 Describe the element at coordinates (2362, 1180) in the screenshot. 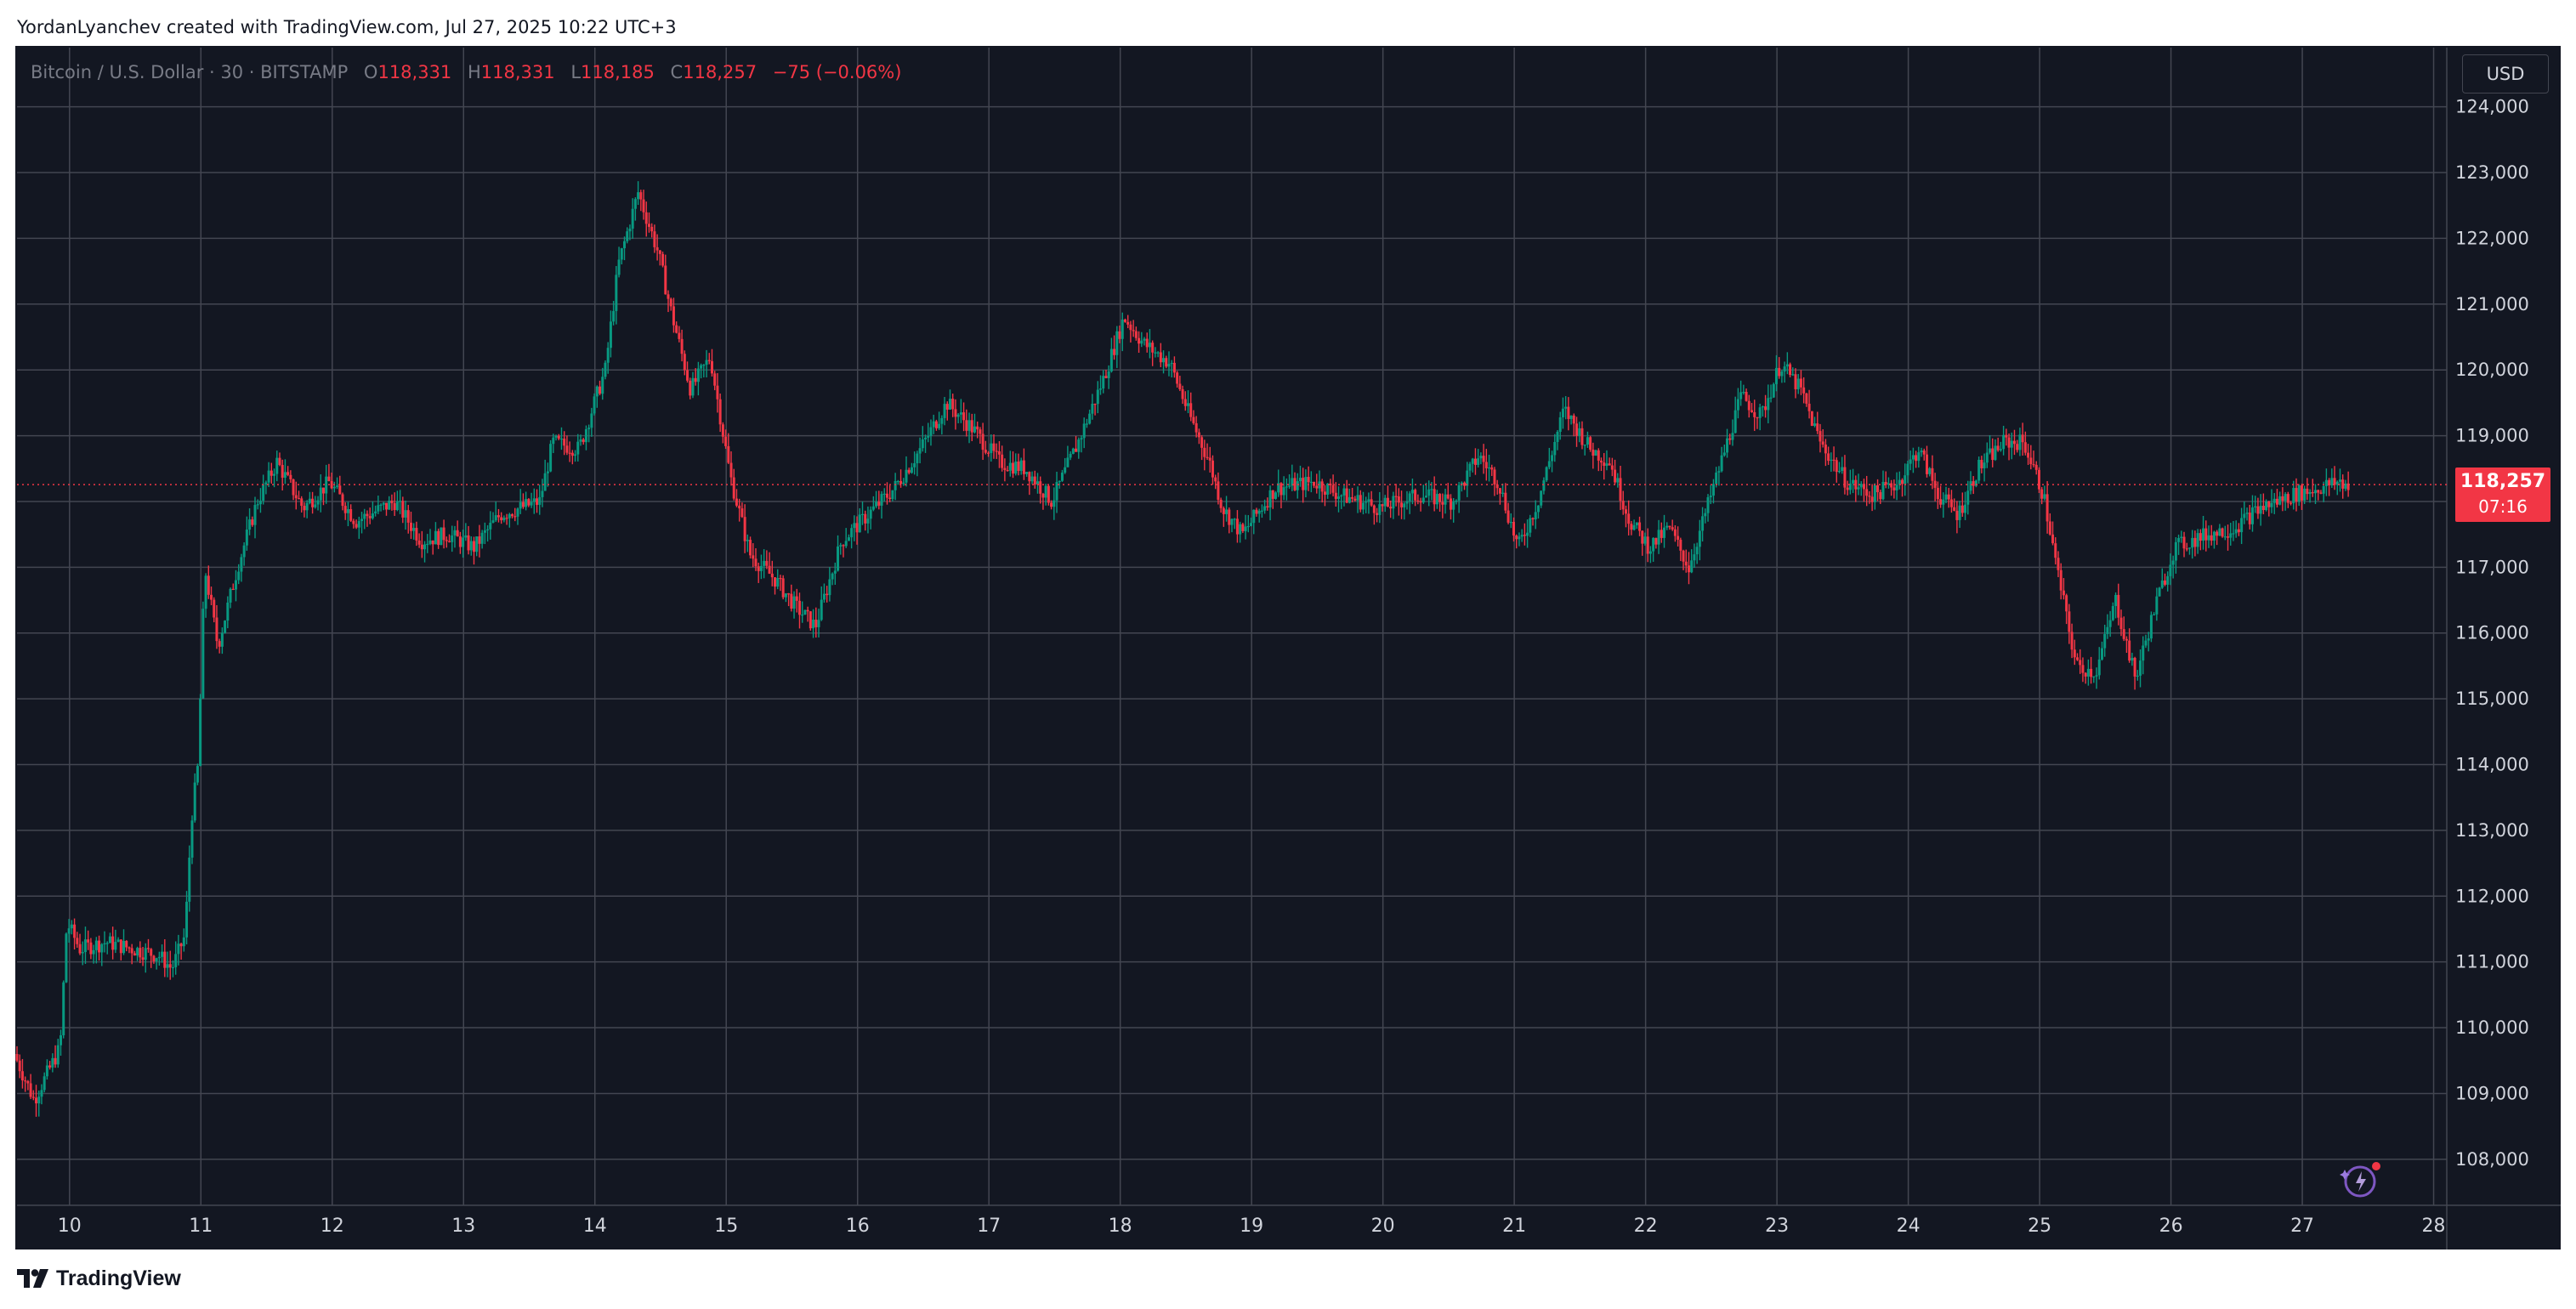

I see `assistant-sparkle-icon` at that location.